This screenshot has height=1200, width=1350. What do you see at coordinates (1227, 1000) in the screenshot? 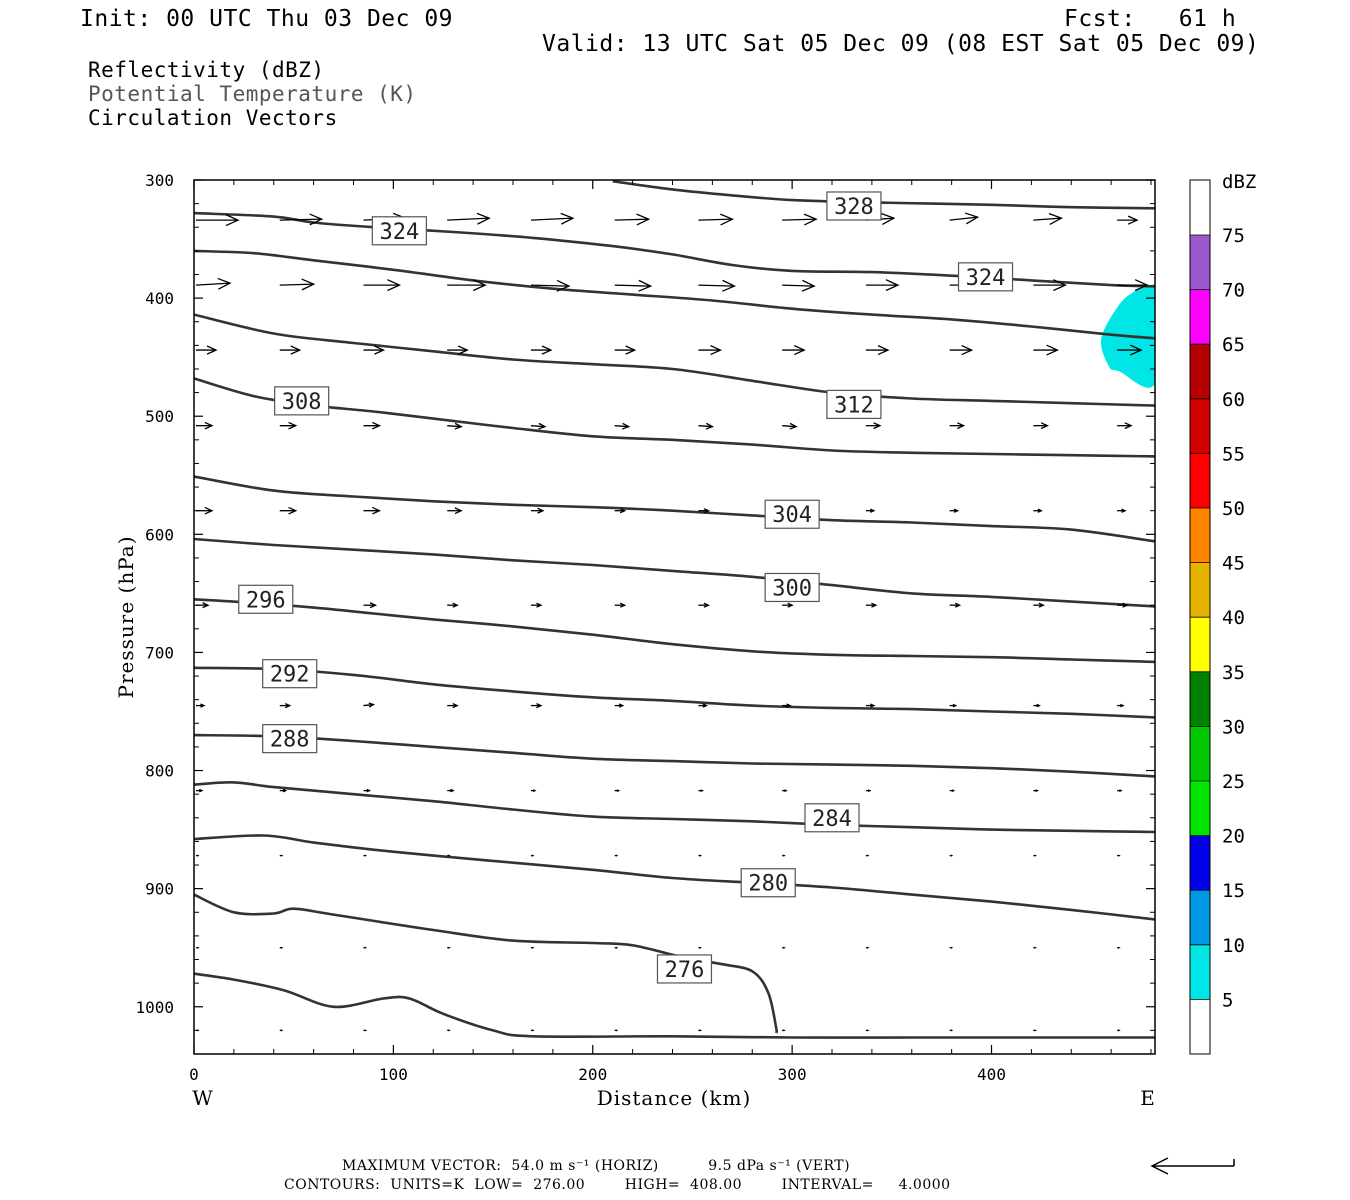
I see `colorbar-tick-label: 5` at bounding box center [1227, 1000].